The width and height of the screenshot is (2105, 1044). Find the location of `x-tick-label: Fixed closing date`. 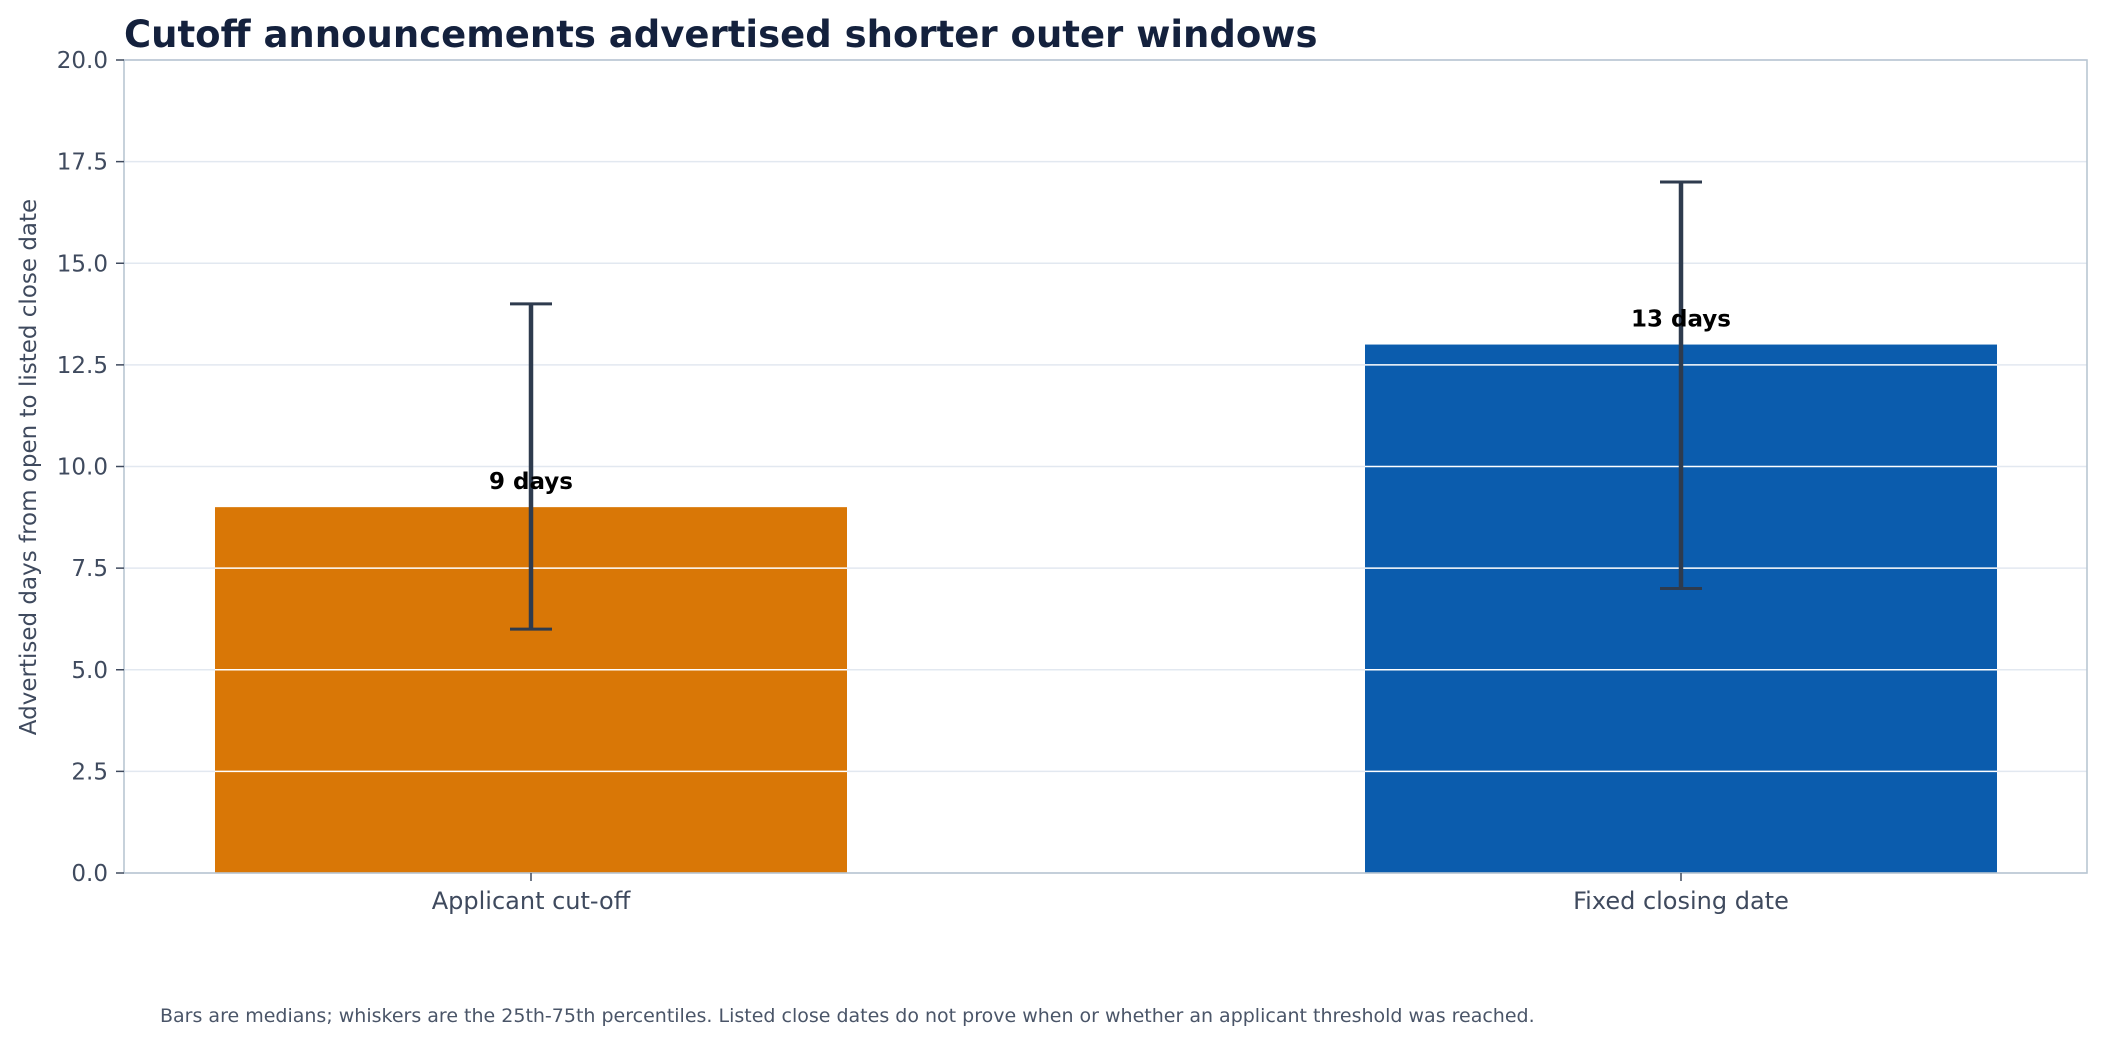

x-tick-label: Fixed closing date is located at coordinates (1681, 901).